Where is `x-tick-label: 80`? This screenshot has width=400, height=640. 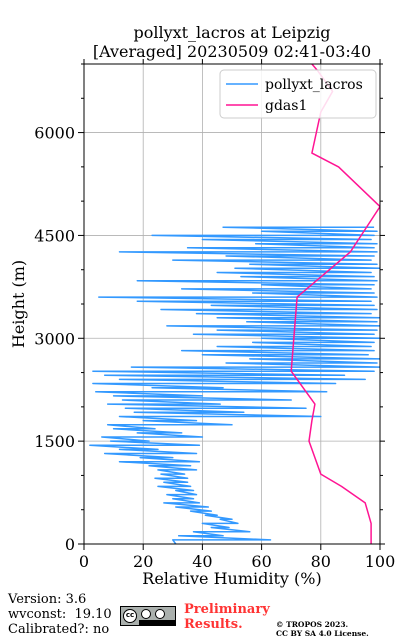 x-tick-label: 80 is located at coordinates (321, 561).